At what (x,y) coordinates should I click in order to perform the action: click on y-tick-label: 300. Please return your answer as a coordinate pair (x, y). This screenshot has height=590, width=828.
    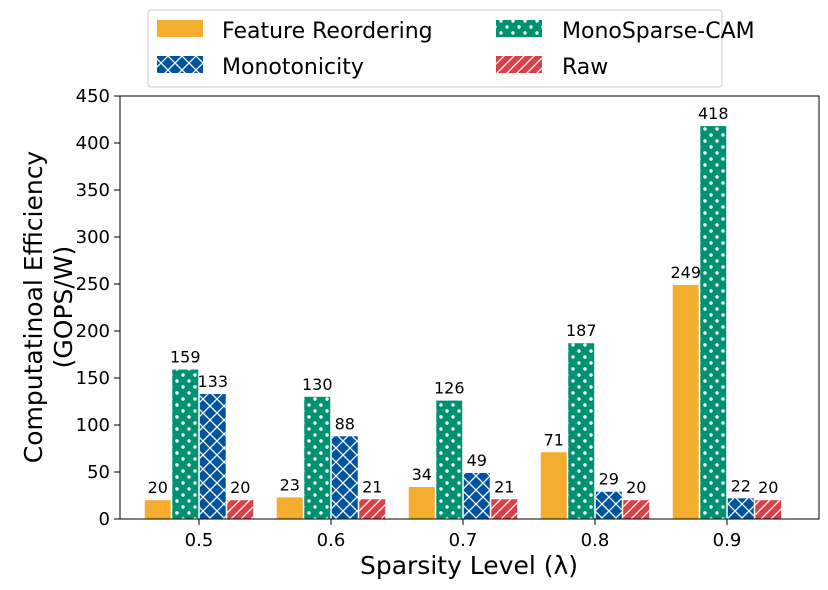
    Looking at the image, I should click on (93, 237).